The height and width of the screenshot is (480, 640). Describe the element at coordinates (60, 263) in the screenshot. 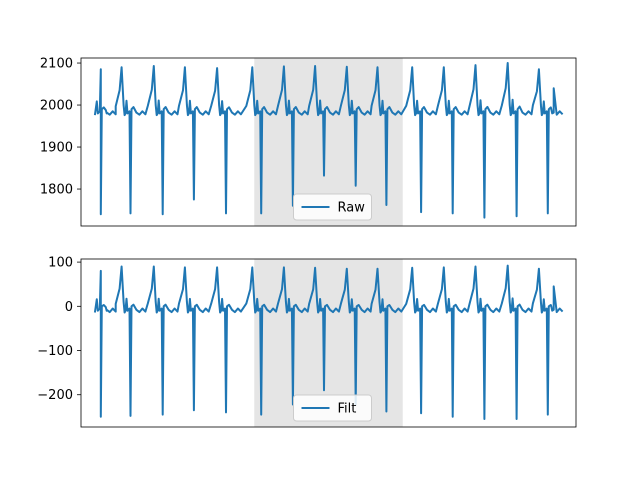

I see `y-tick-label: 100` at that location.